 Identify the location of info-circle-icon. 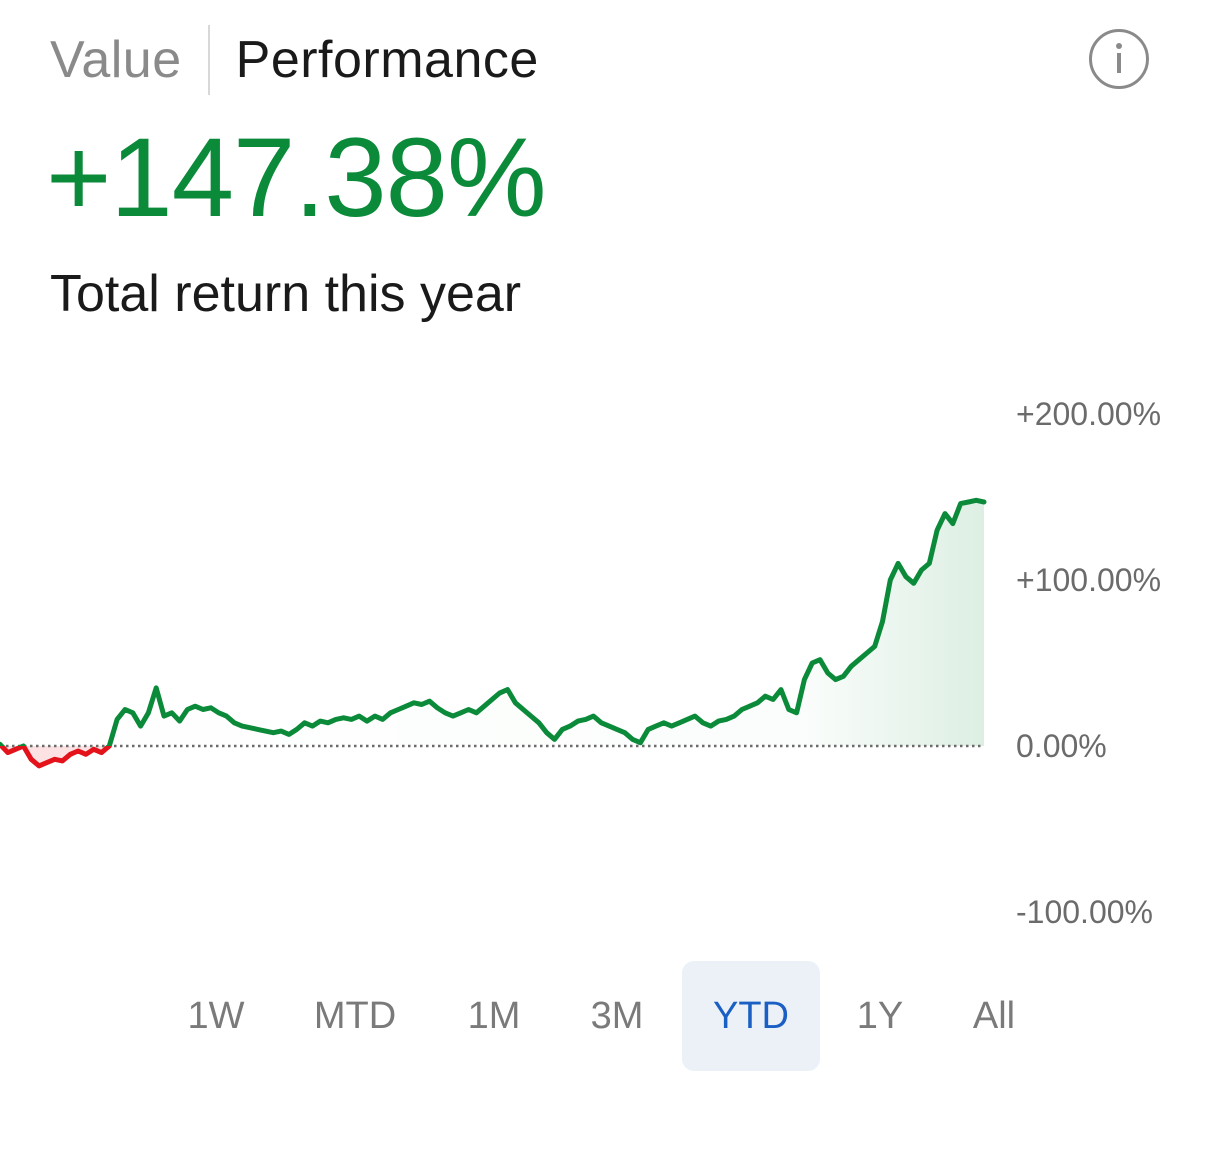
(1119, 58).